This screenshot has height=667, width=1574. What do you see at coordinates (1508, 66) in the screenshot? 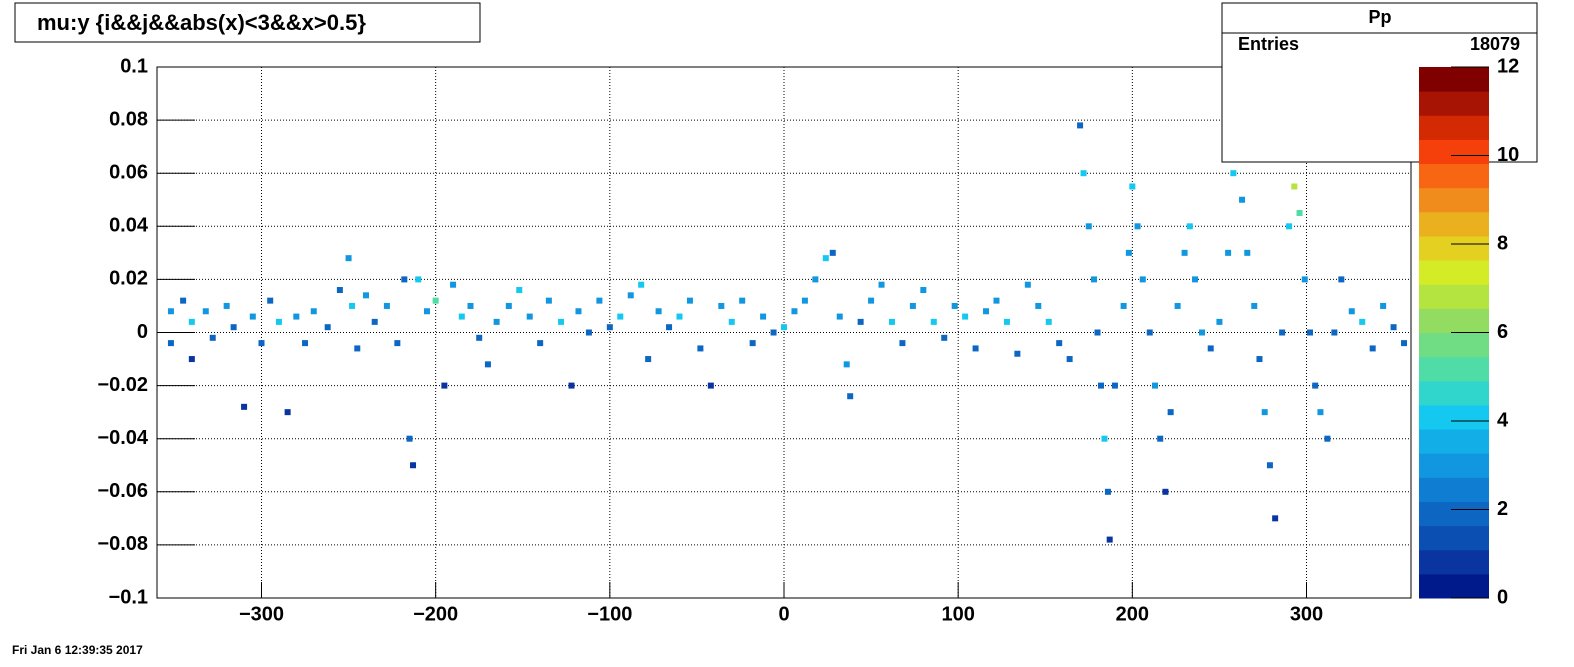
I see `z-tick-label: 12` at bounding box center [1508, 66].